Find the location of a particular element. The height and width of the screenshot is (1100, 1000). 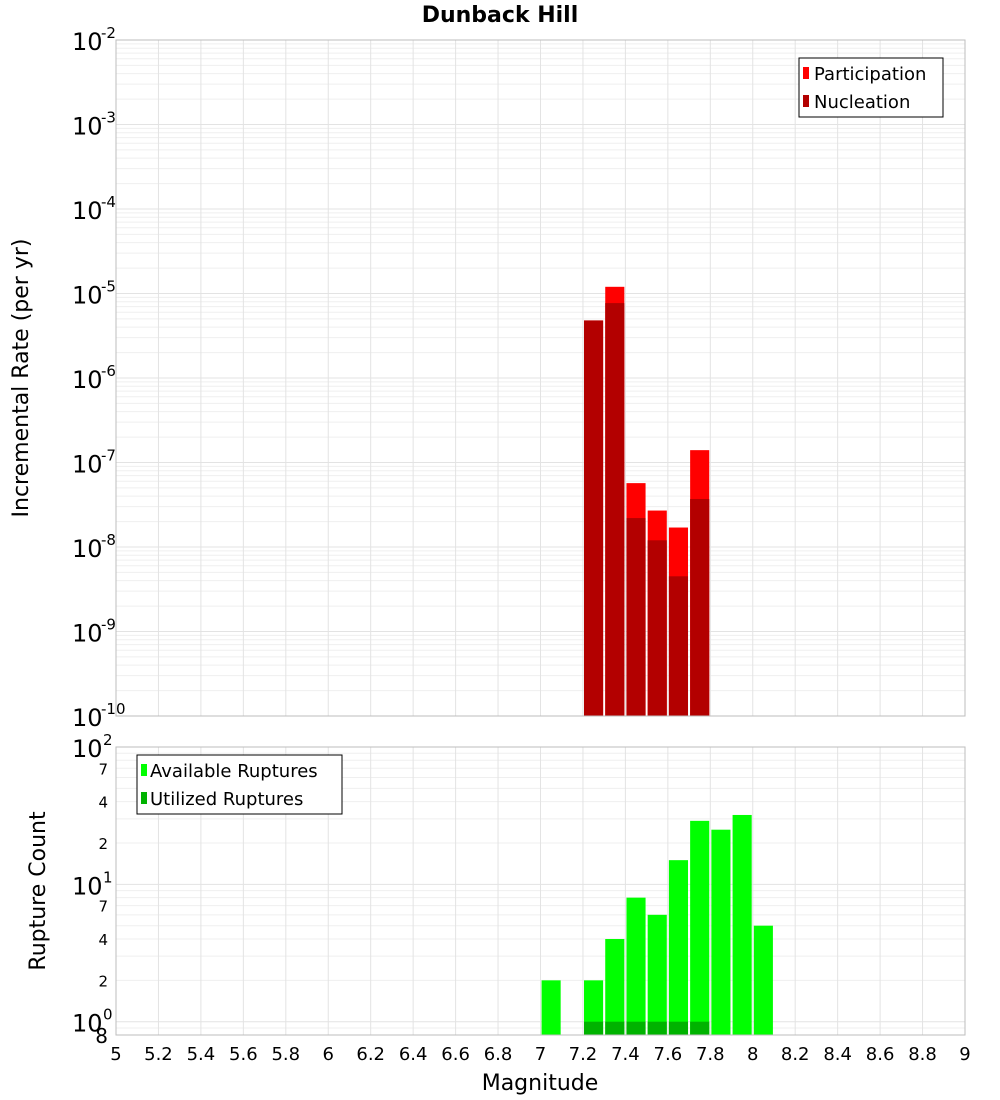

top-legend-box is located at coordinates (871, 87).